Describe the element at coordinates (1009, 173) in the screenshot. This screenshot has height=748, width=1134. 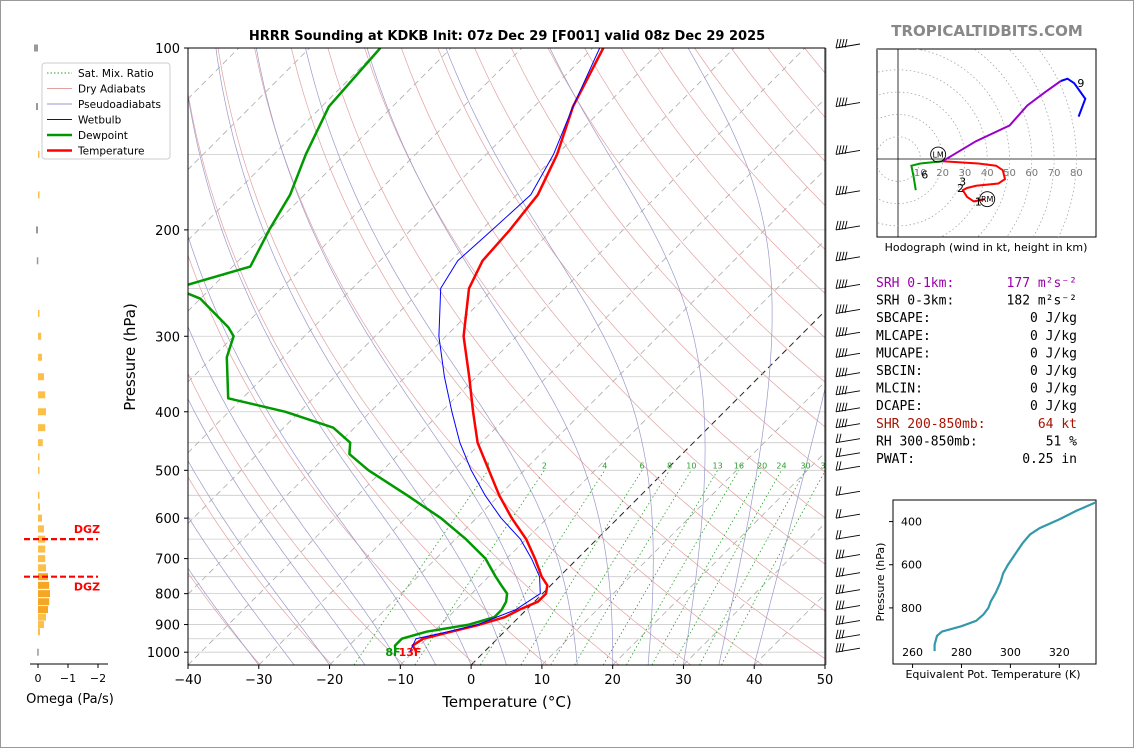
I see `hodograph-ring-label: 50` at that location.